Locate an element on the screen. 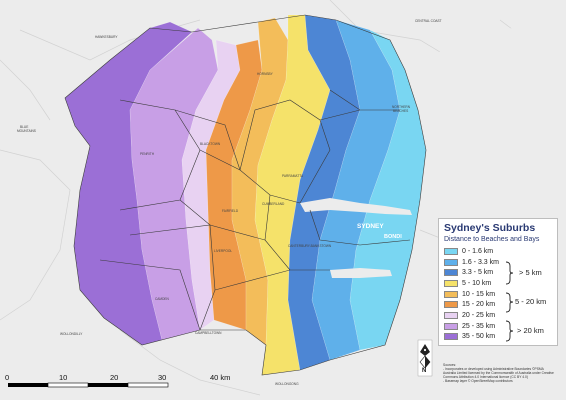 The width and height of the screenshot is (566, 400). legend-label: 3.3 - 5 km is located at coordinates (478, 273).